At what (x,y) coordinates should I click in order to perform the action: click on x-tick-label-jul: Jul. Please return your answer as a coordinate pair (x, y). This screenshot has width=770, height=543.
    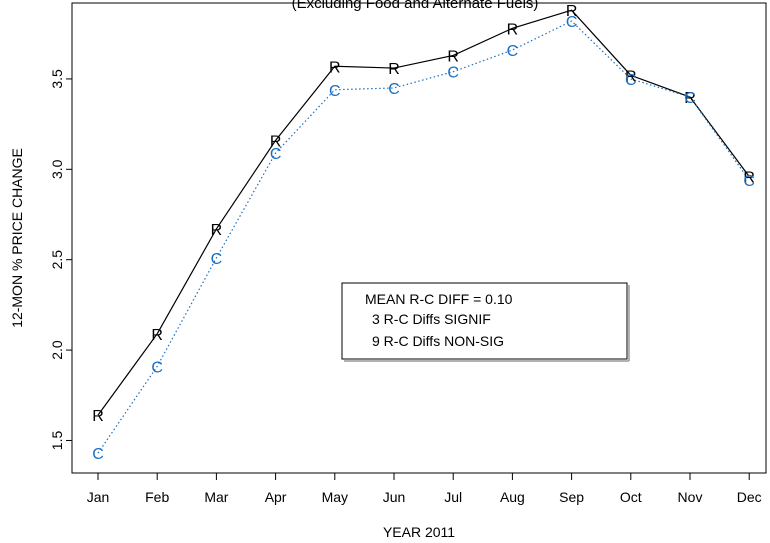
    Looking at the image, I should click on (453, 497).